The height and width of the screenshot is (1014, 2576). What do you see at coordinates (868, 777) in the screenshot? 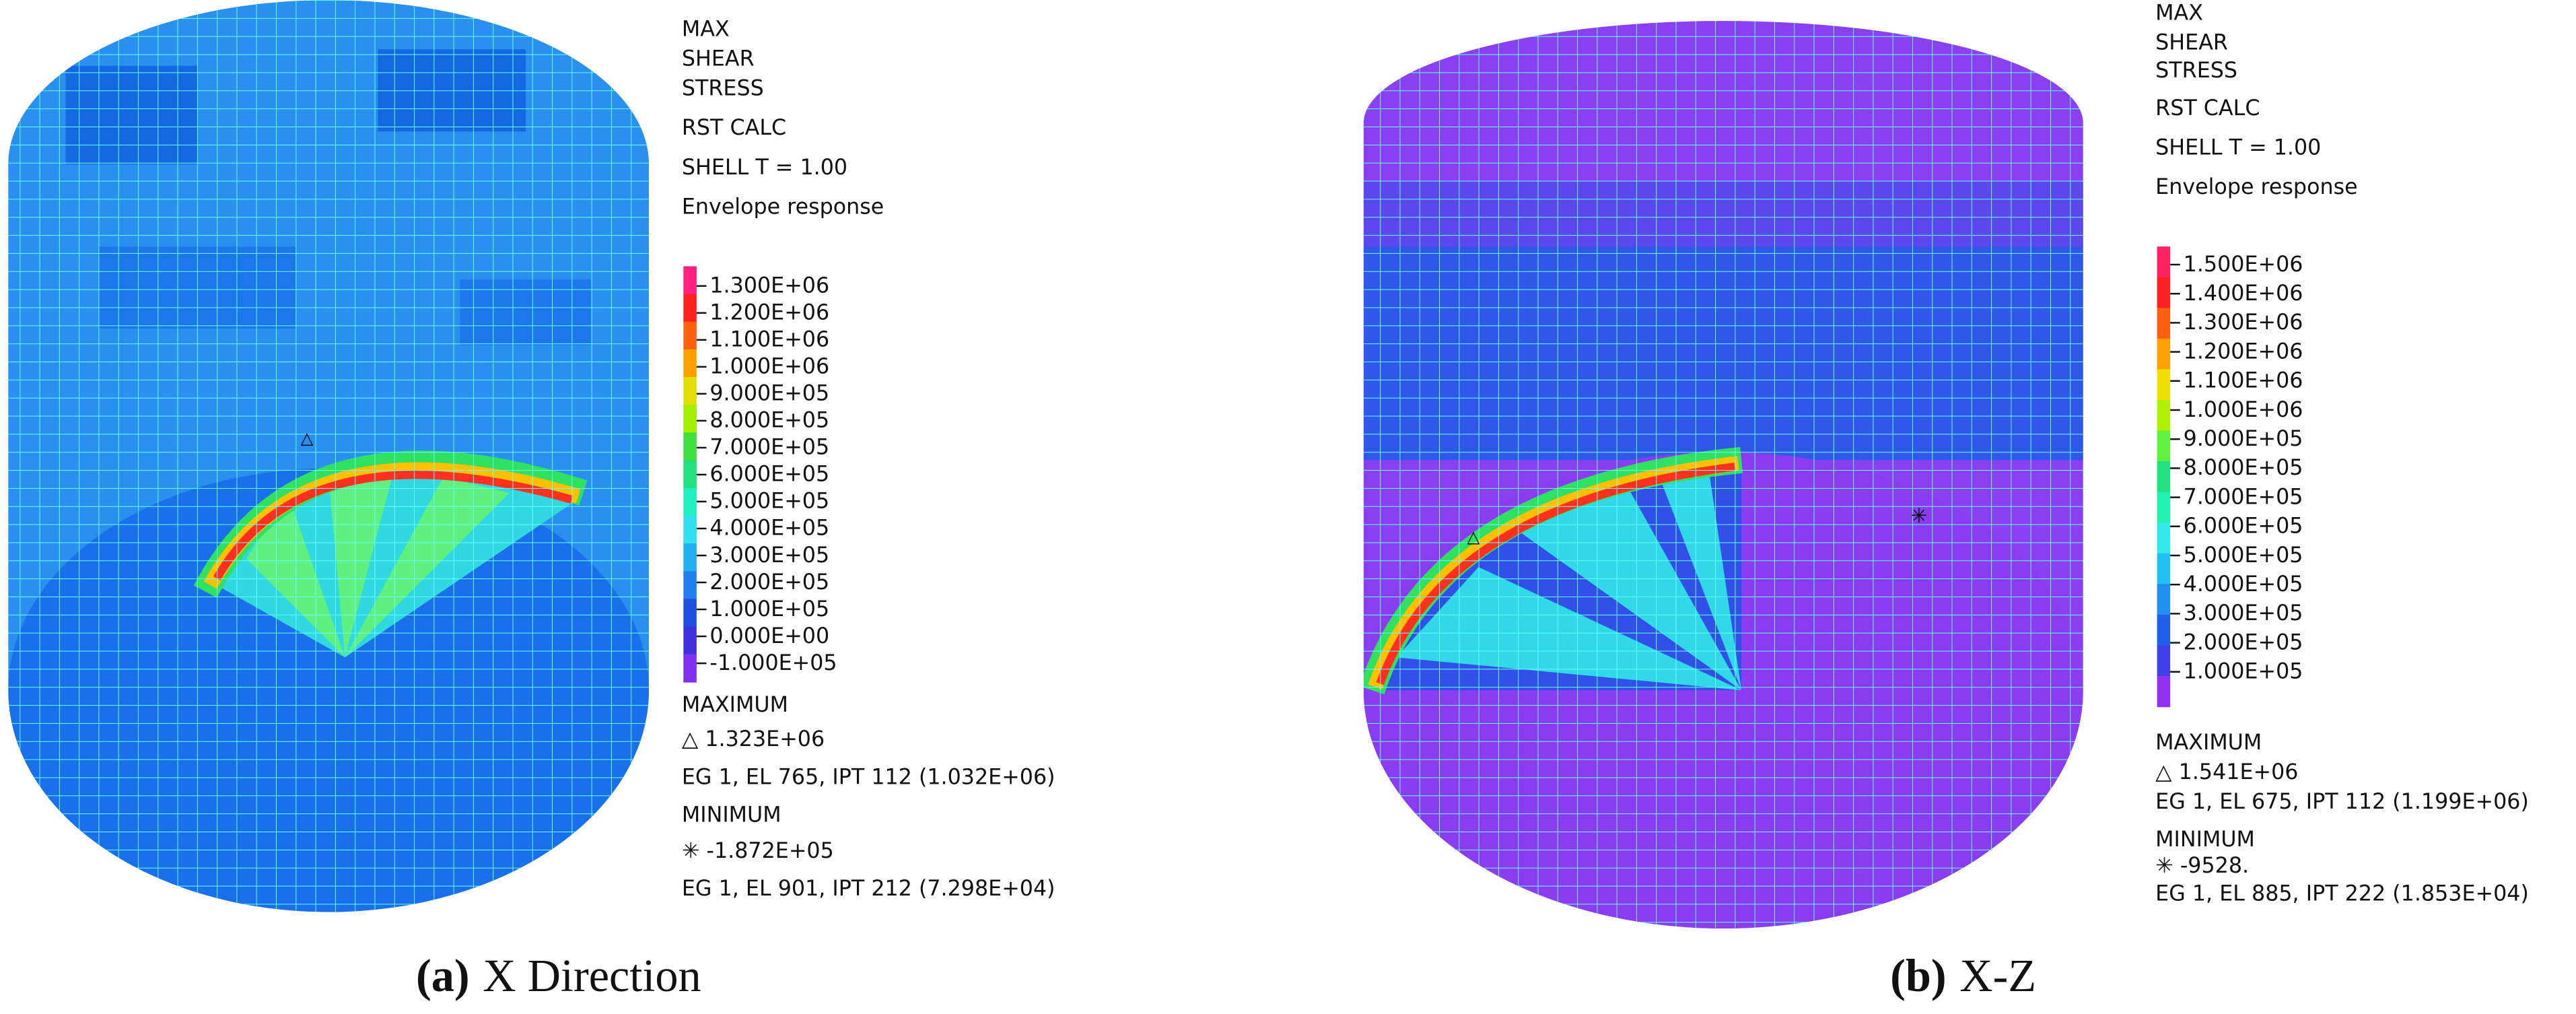
I see `maximum-location: EG 1, EL 765, IPT 112 (1.032E+06)` at bounding box center [868, 777].